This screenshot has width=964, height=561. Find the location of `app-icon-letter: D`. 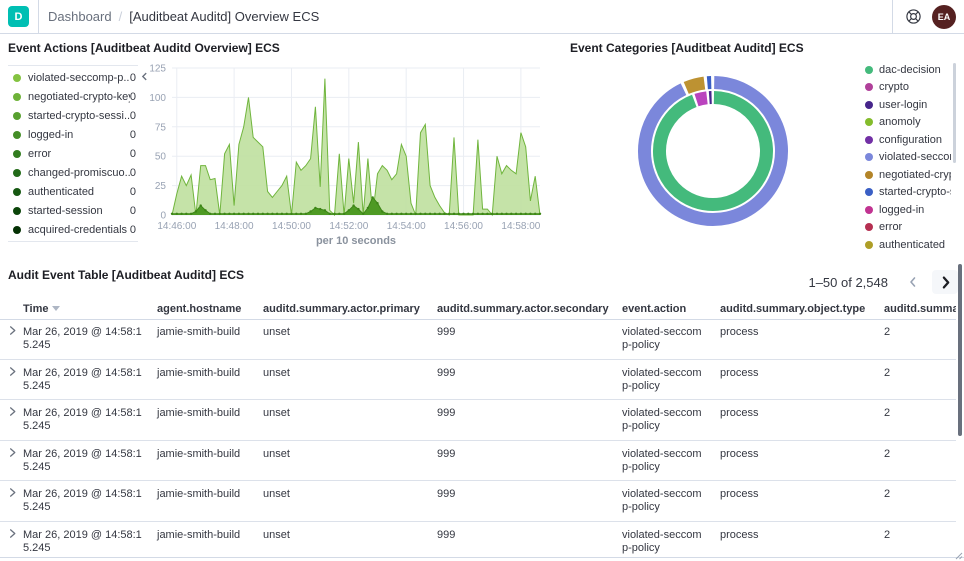

app-icon-letter: D is located at coordinates (18, 16).